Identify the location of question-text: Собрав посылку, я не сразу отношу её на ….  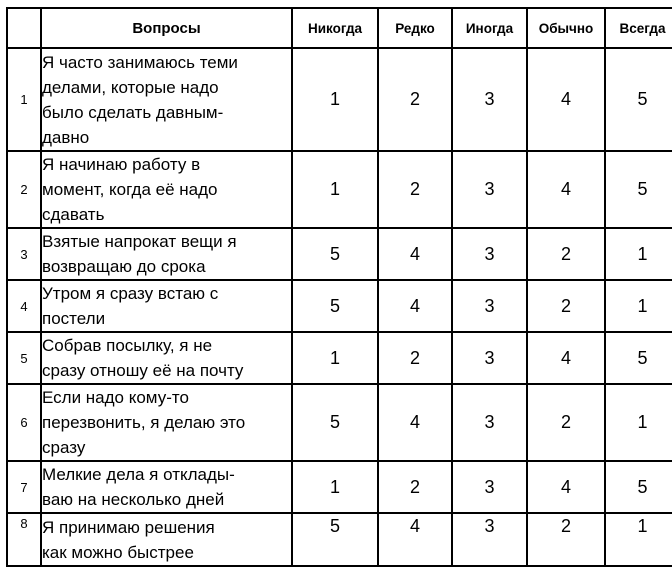
(166, 358).